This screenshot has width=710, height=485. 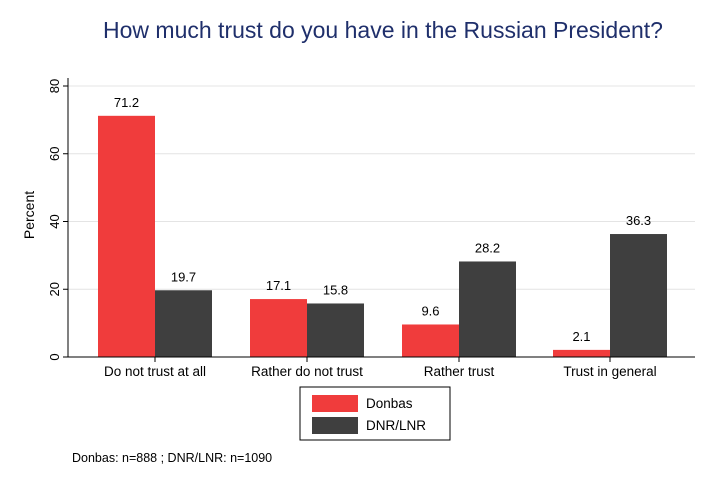 What do you see at coordinates (172, 458) in the screenshot?
I see `sample-size-note: Donbas: n=888 ; DNR/LNR: n=1090` at bounding box center [172, 458].